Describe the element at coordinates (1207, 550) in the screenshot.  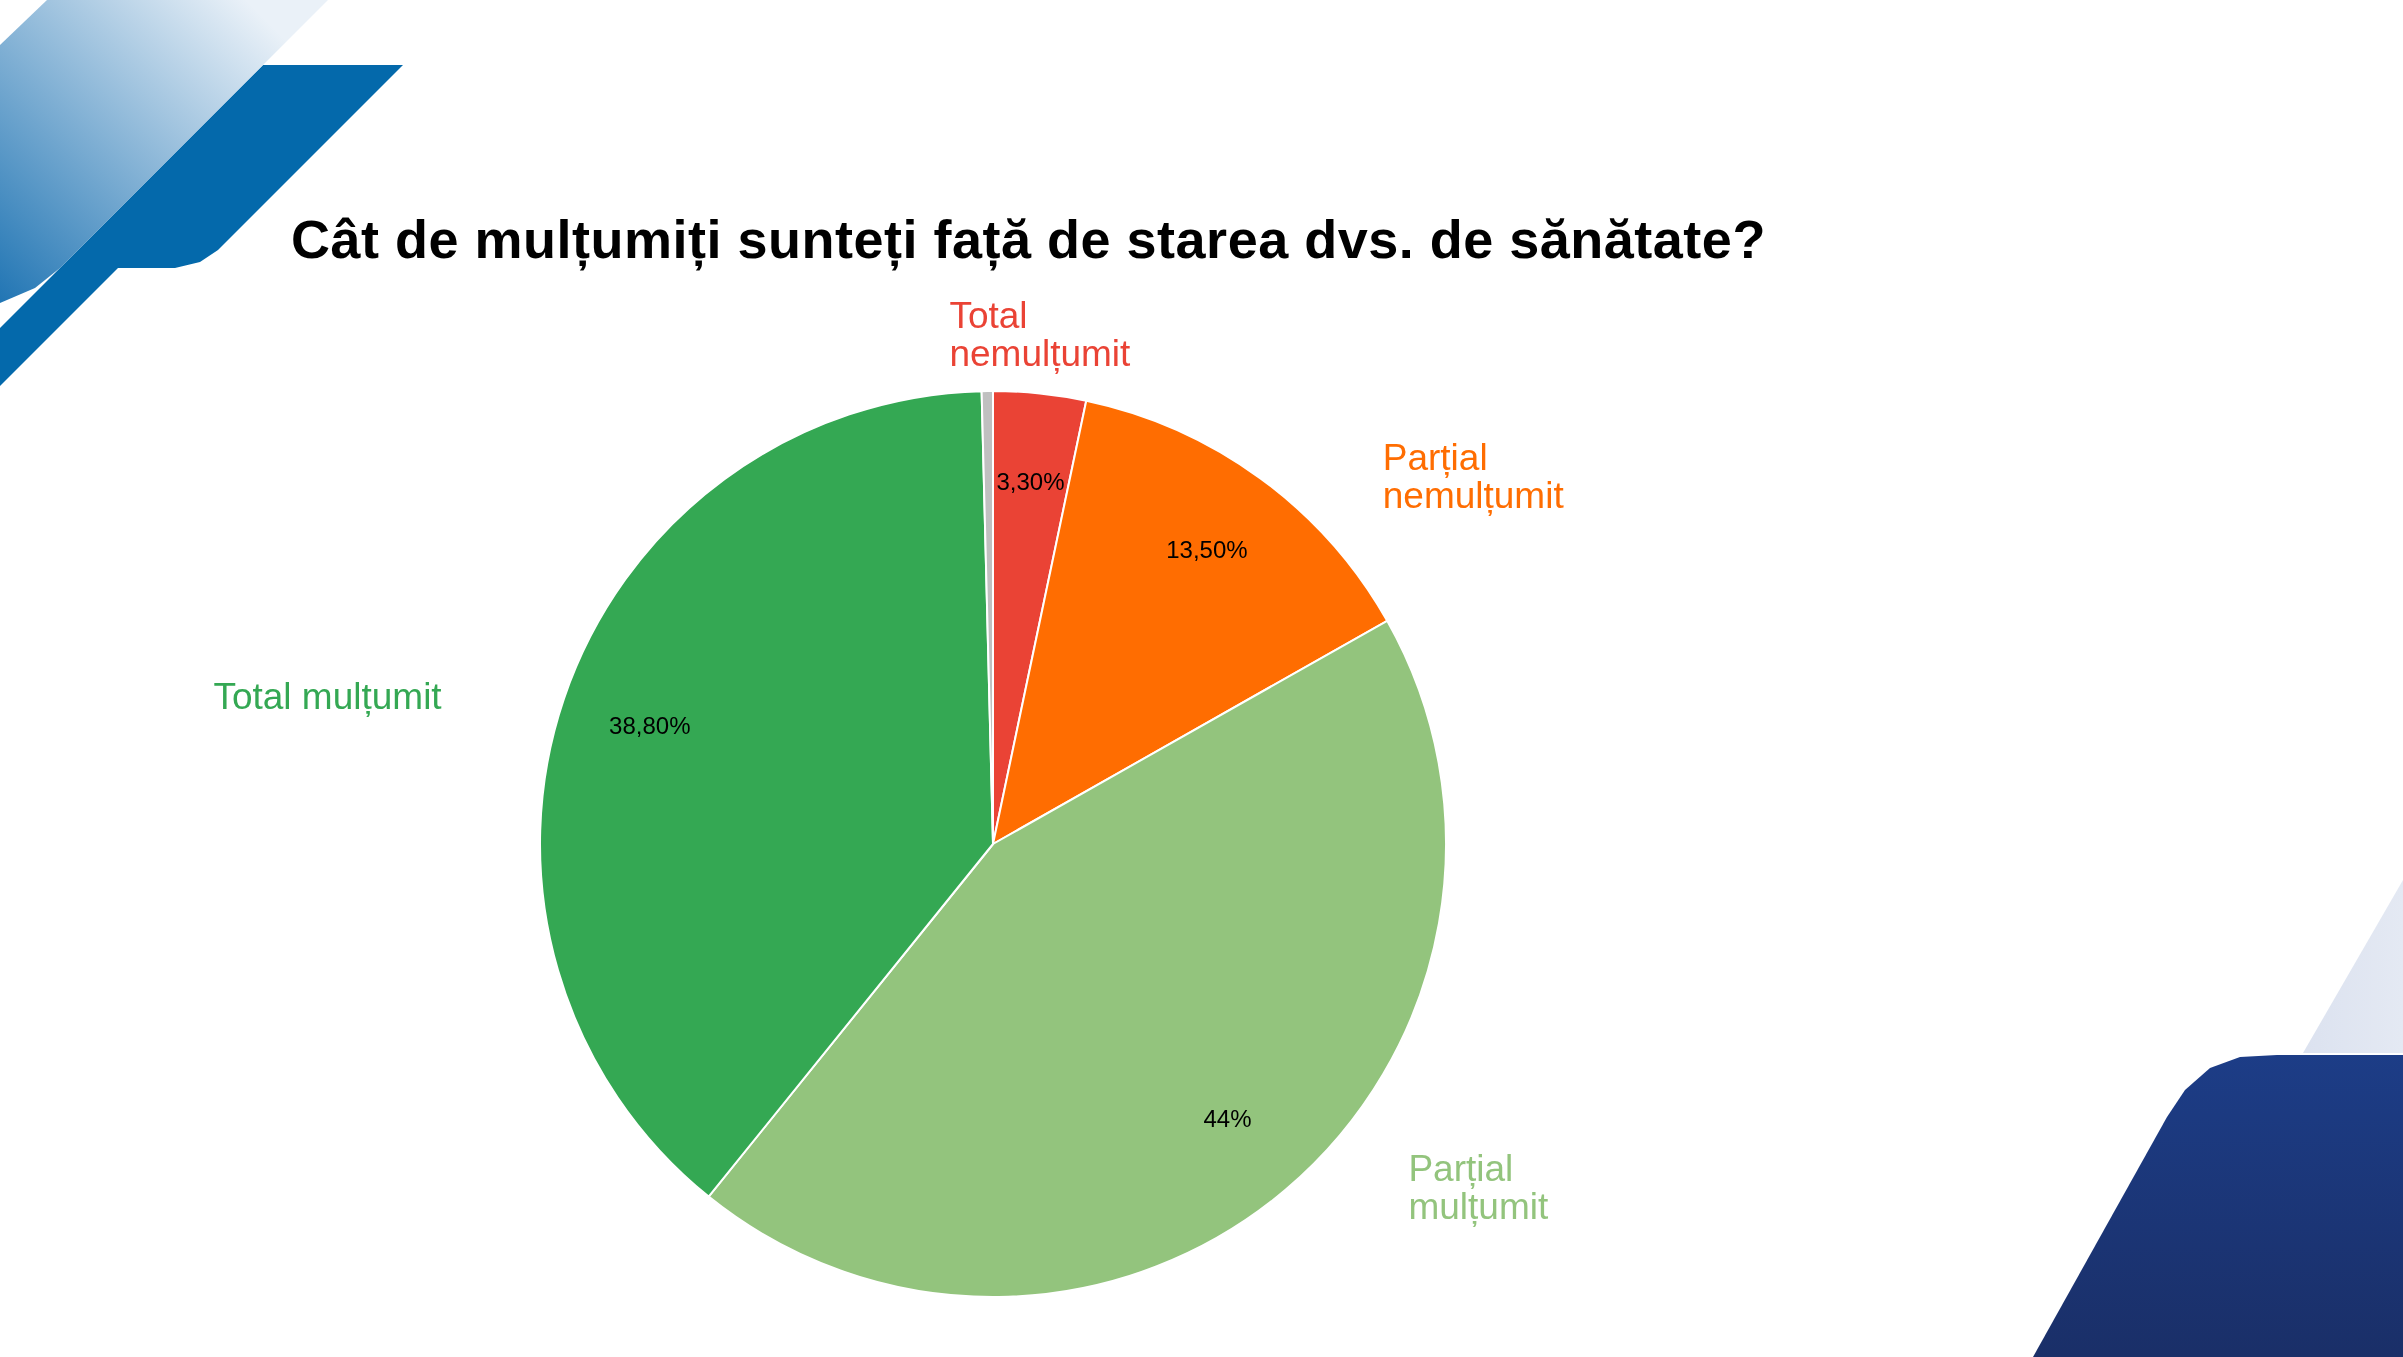
I see `data-label: 13,50%` at that location.